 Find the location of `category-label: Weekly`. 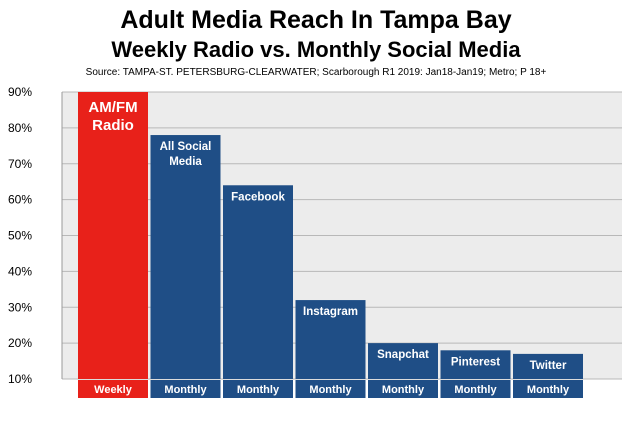

category-label: Weekly is located at coordinates (113, 390).